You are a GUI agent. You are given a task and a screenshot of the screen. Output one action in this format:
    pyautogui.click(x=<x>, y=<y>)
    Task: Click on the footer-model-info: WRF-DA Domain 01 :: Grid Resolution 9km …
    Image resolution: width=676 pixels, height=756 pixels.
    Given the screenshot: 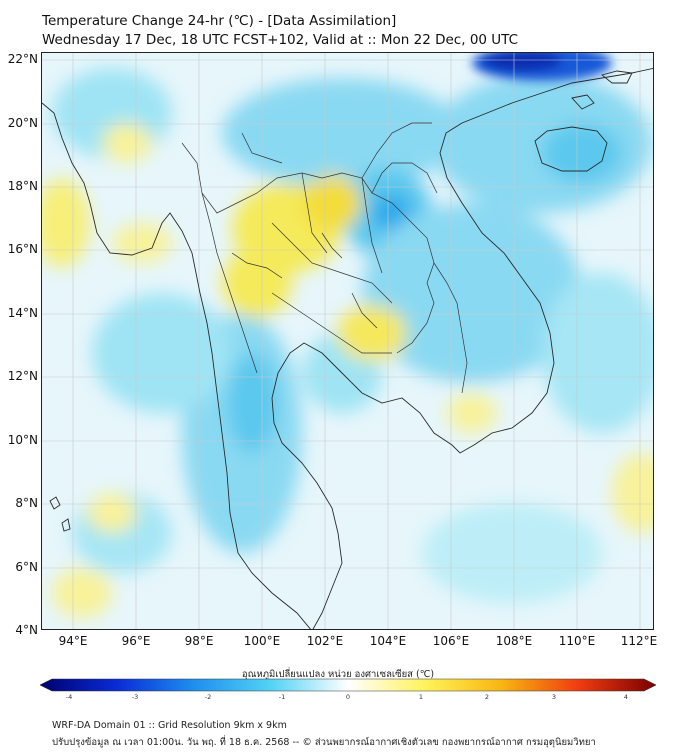 What is the action you would take?
    pyautogui.click(x=169, y=725)
    